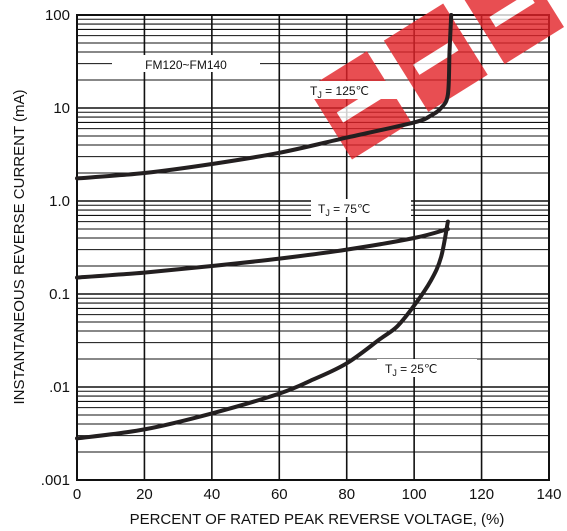 This screenshot has width=567, height=531. Describe the element at coordinates (59, 201) in the screenshot. I see `y-tick-label: 1.0` at that location.